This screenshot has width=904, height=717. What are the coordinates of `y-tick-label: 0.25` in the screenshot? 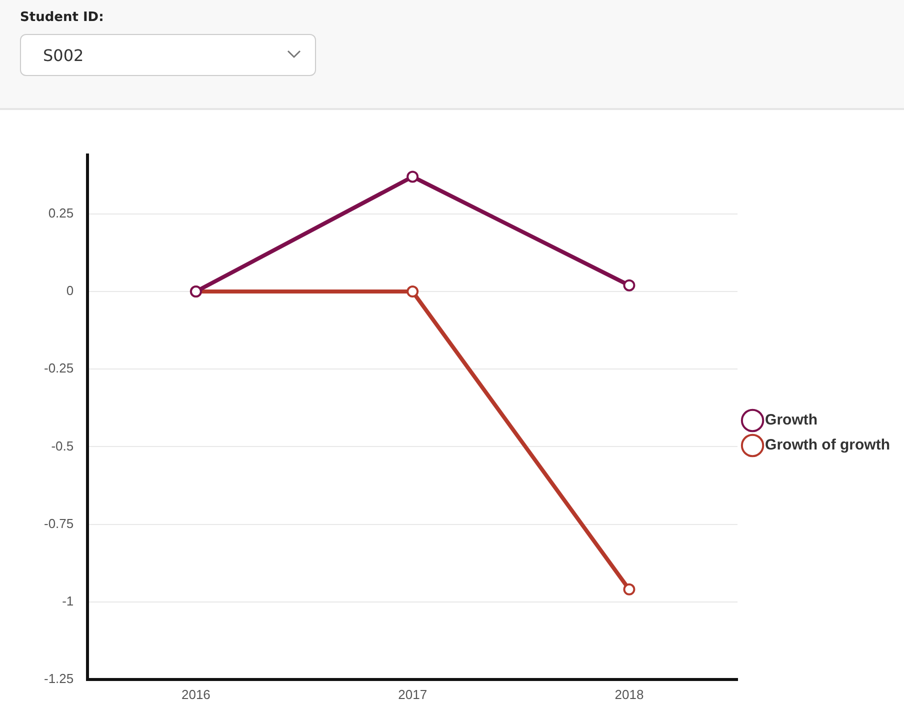 It's located at (61, 213).